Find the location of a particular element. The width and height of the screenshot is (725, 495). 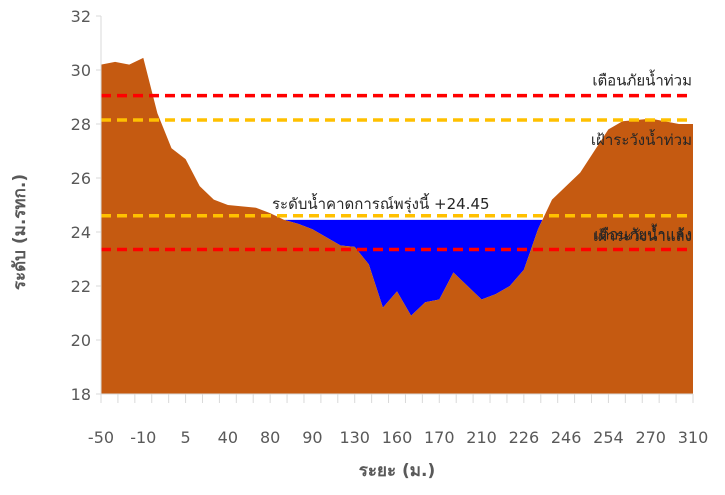

x-tick-label: -10 is located at coordinates (143, 437).